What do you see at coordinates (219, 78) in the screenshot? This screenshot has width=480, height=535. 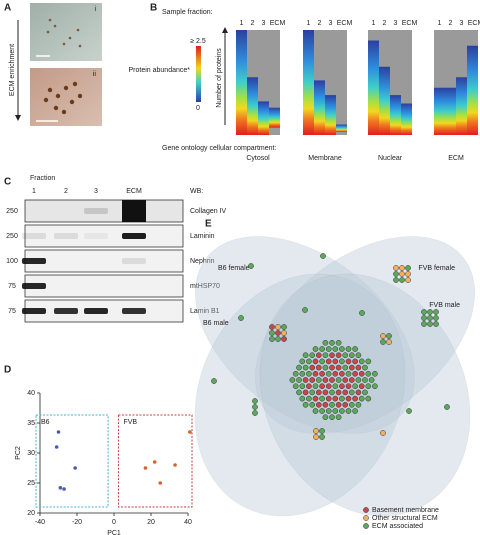 I see `y-label: Number of proteins` at bounding box center [219, 78].